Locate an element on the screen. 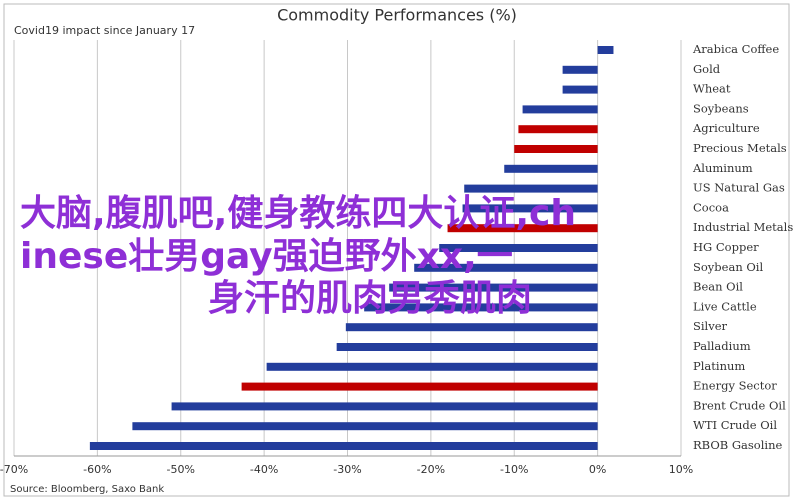  y-tick-label: Precious Metals is located at coordinates (740, 148).